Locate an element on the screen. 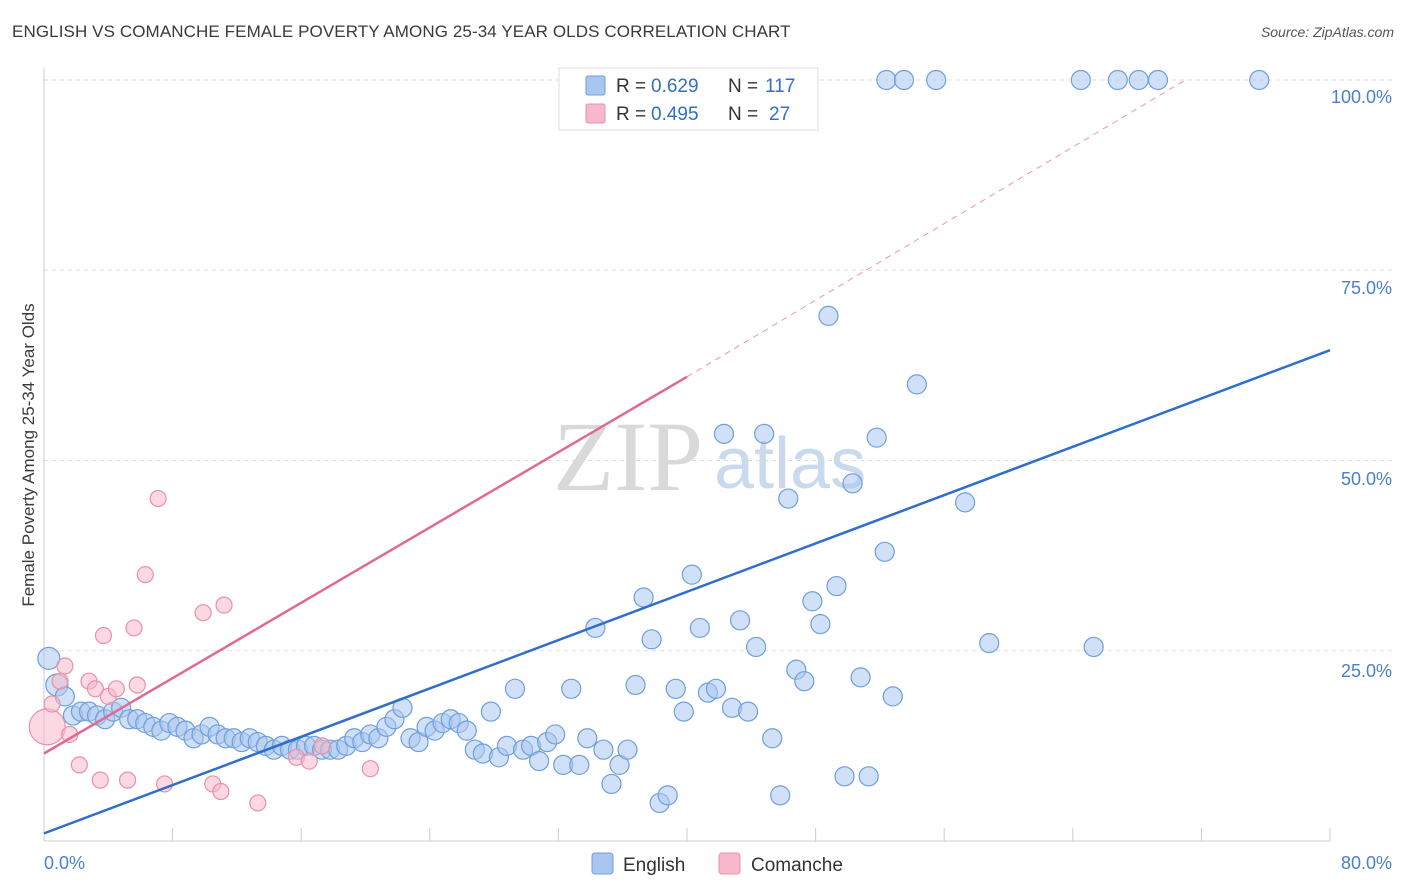 This screenshot has width=1406, height=892. legend-n-label-english: N = is located at coordinates (743, 86).